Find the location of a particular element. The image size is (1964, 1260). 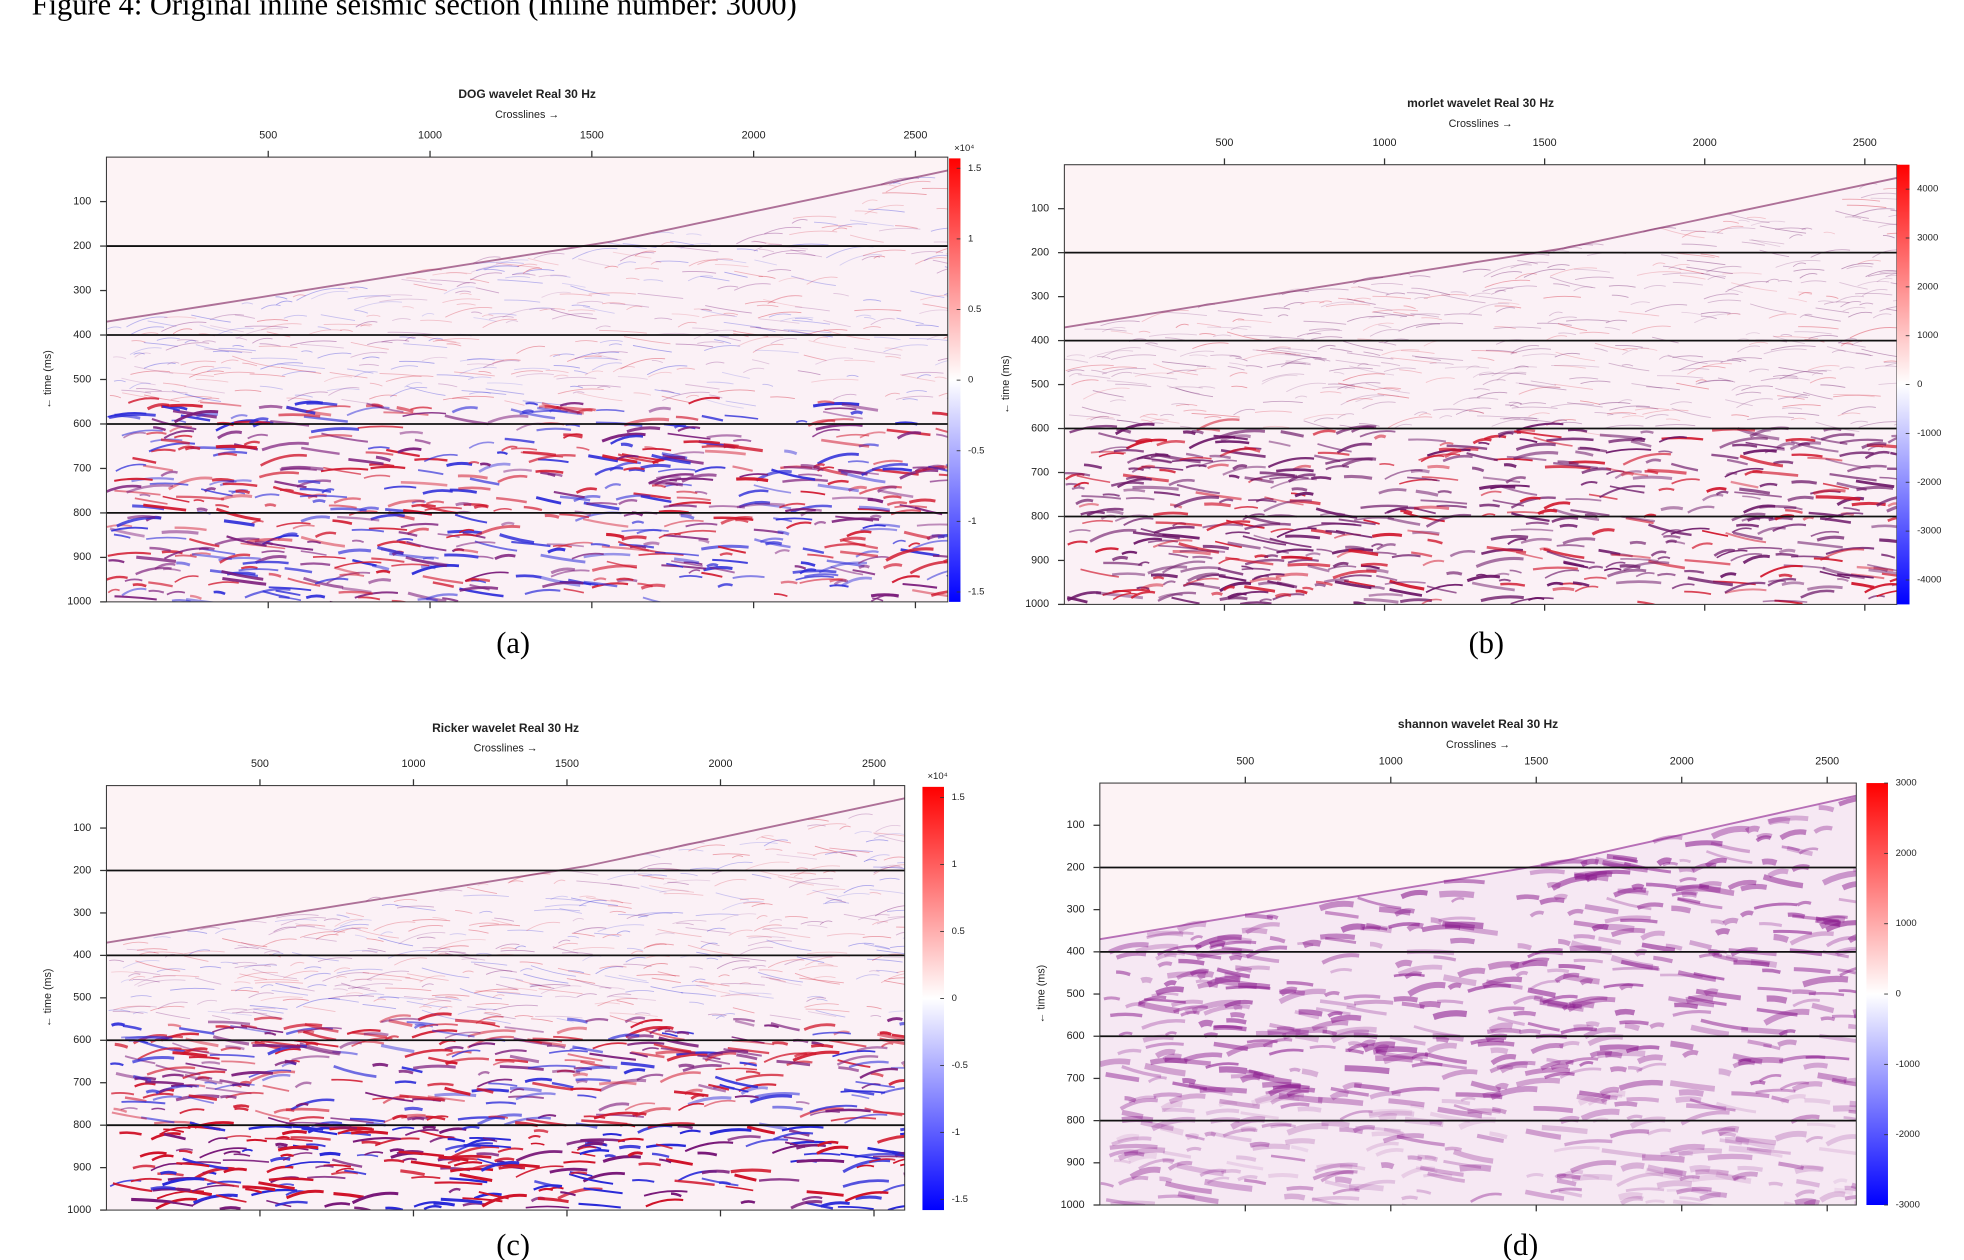

x-tick-label: 2500 is located at coordinates (1865, 143).